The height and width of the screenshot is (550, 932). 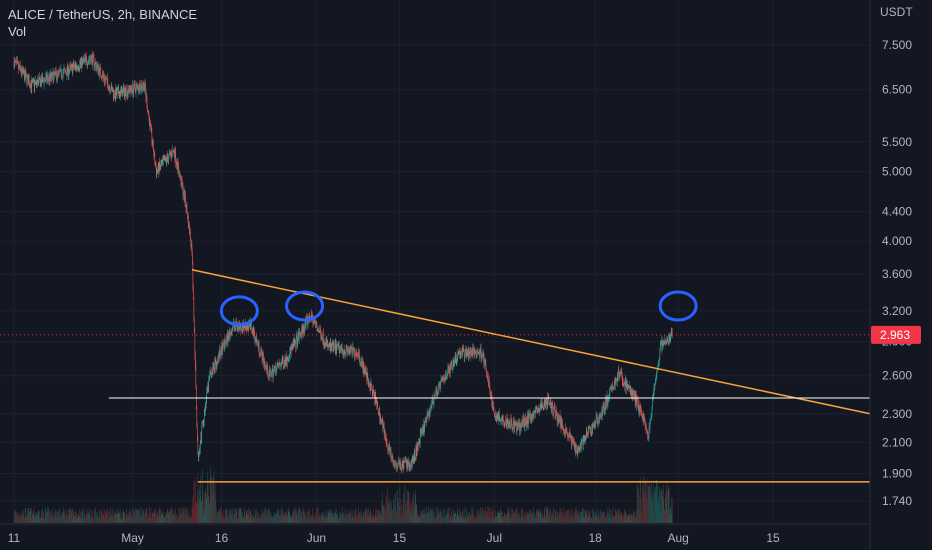 I want to click on time-axis: 11 May 16 Jun 15 Jul 18 Aug 15, so click(x=394, y=538).